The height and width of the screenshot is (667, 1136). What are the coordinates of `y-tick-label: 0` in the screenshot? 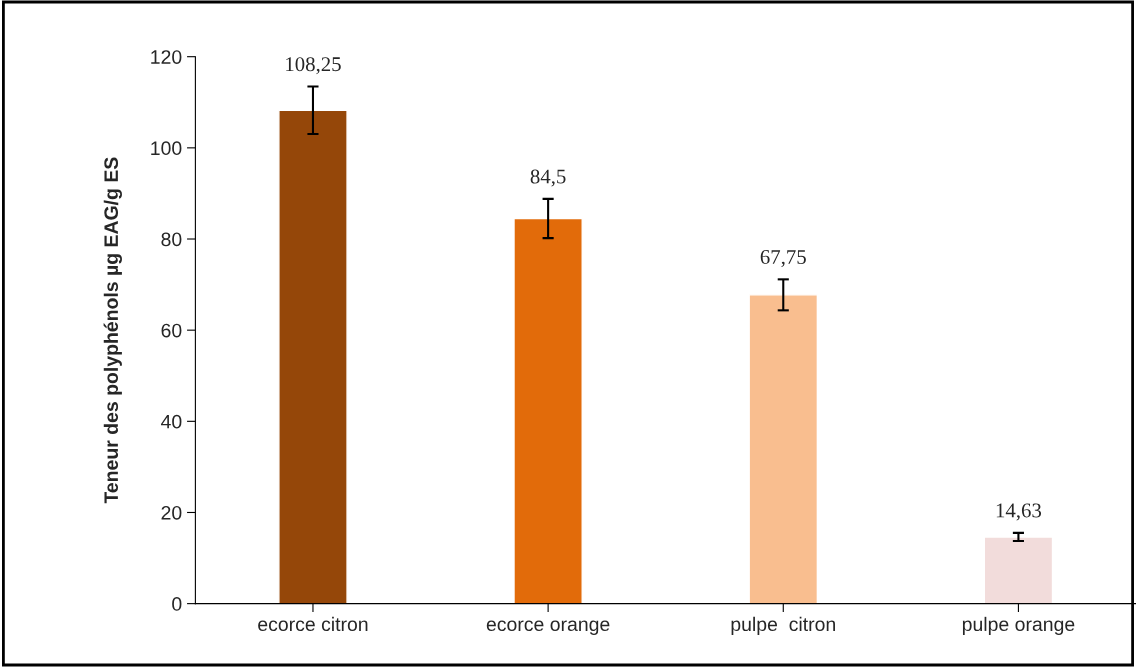 It's located at (177, 604).